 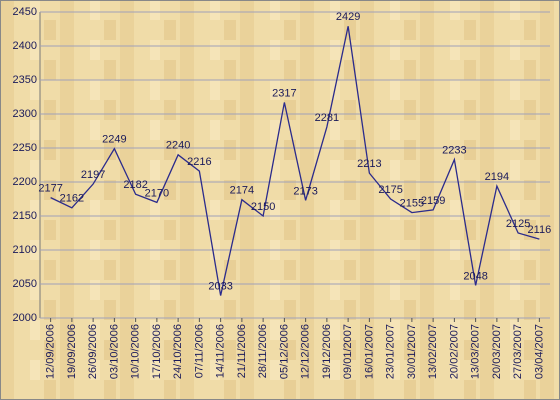 What do you see at coordinates (25, 12) in the screenshot?
I see `y-tick-label: 2450` at bounding box center [25, 12].